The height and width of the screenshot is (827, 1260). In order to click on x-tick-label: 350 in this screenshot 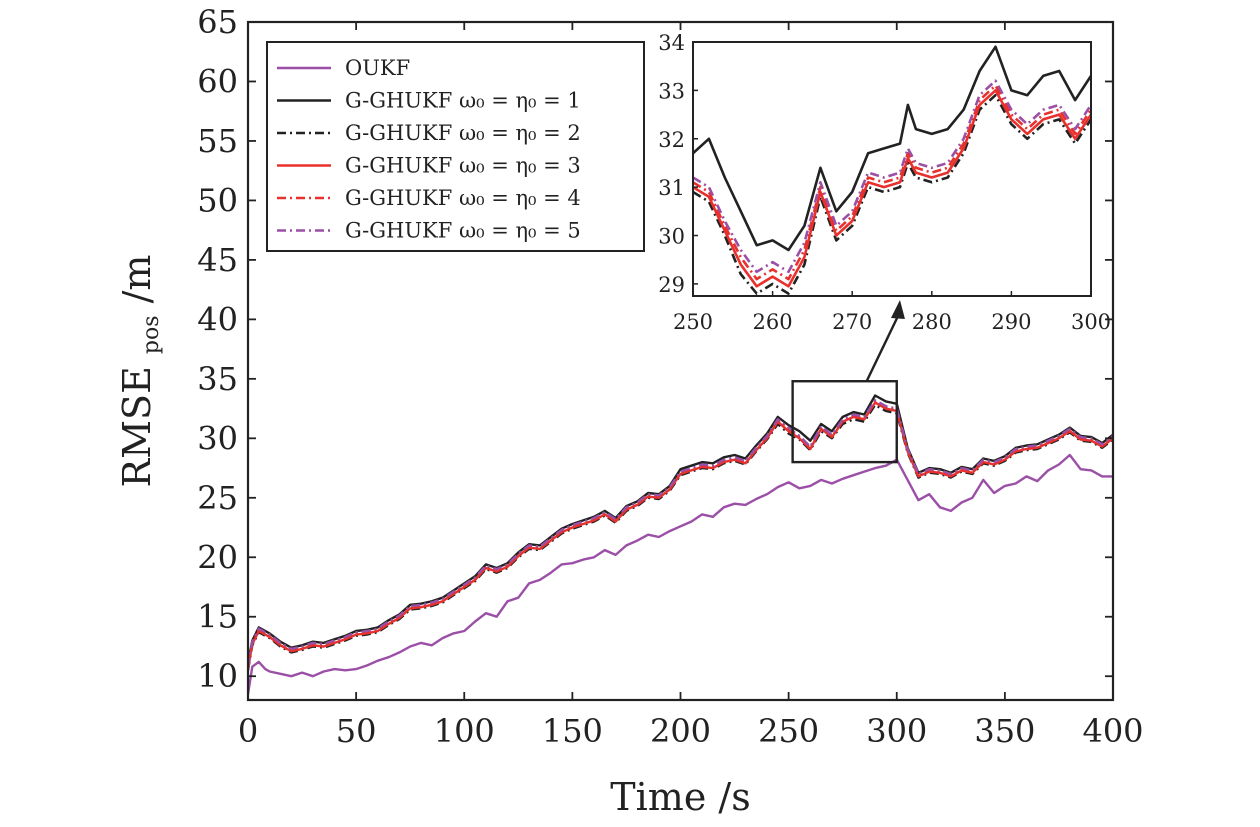, I will do `click(1004, 731)`.